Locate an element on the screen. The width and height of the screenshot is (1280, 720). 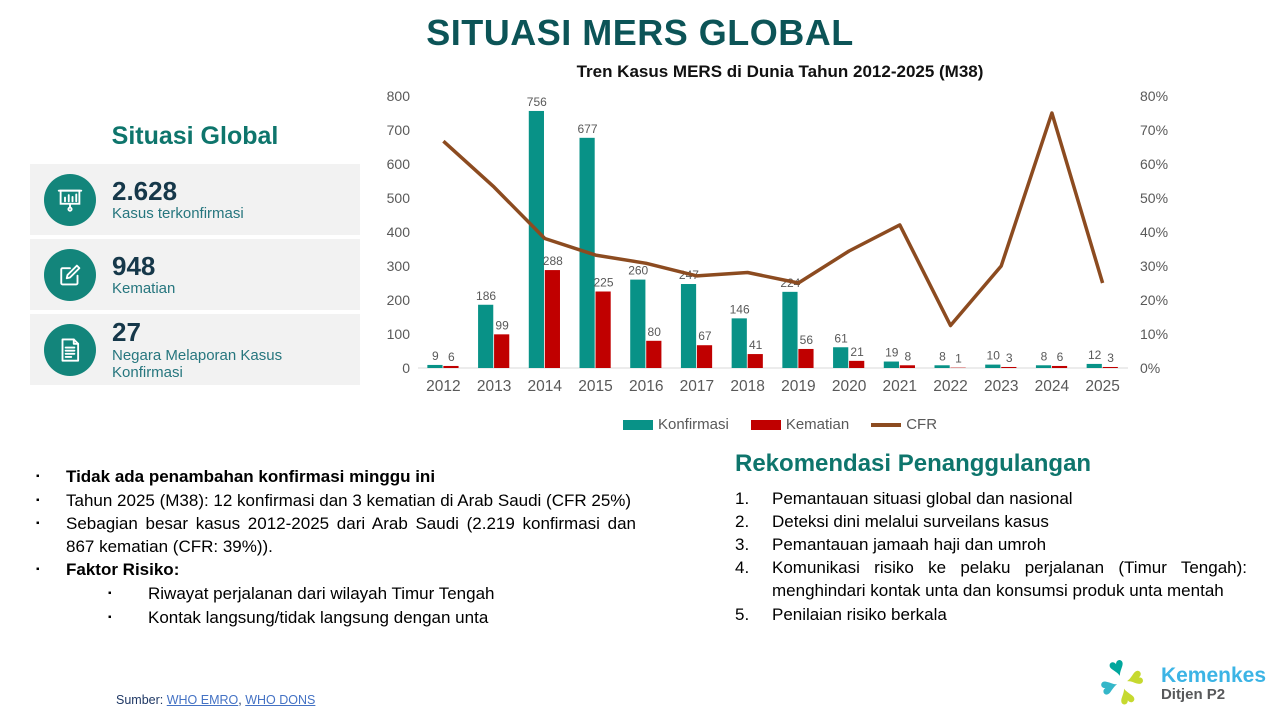
svg-text: 2021 is located at coordinates (900, 386).